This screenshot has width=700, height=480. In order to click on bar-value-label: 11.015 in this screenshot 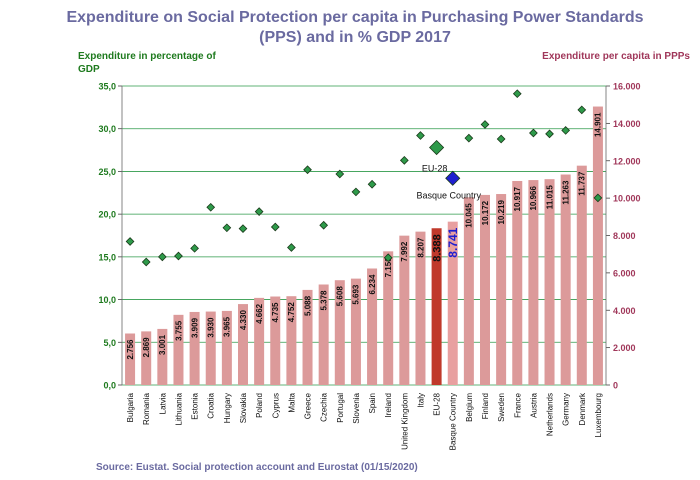, I will do `click(549, 197)`.